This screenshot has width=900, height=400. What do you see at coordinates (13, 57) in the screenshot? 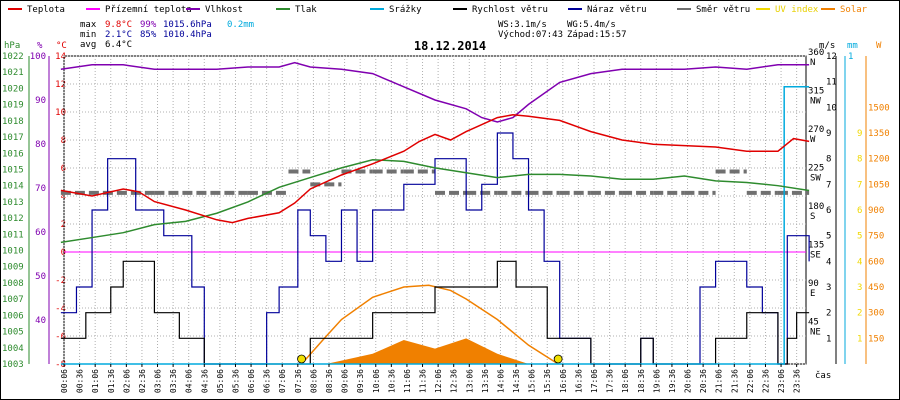
I see `pressure-tick: 1022` at bounding box center [13, 57].